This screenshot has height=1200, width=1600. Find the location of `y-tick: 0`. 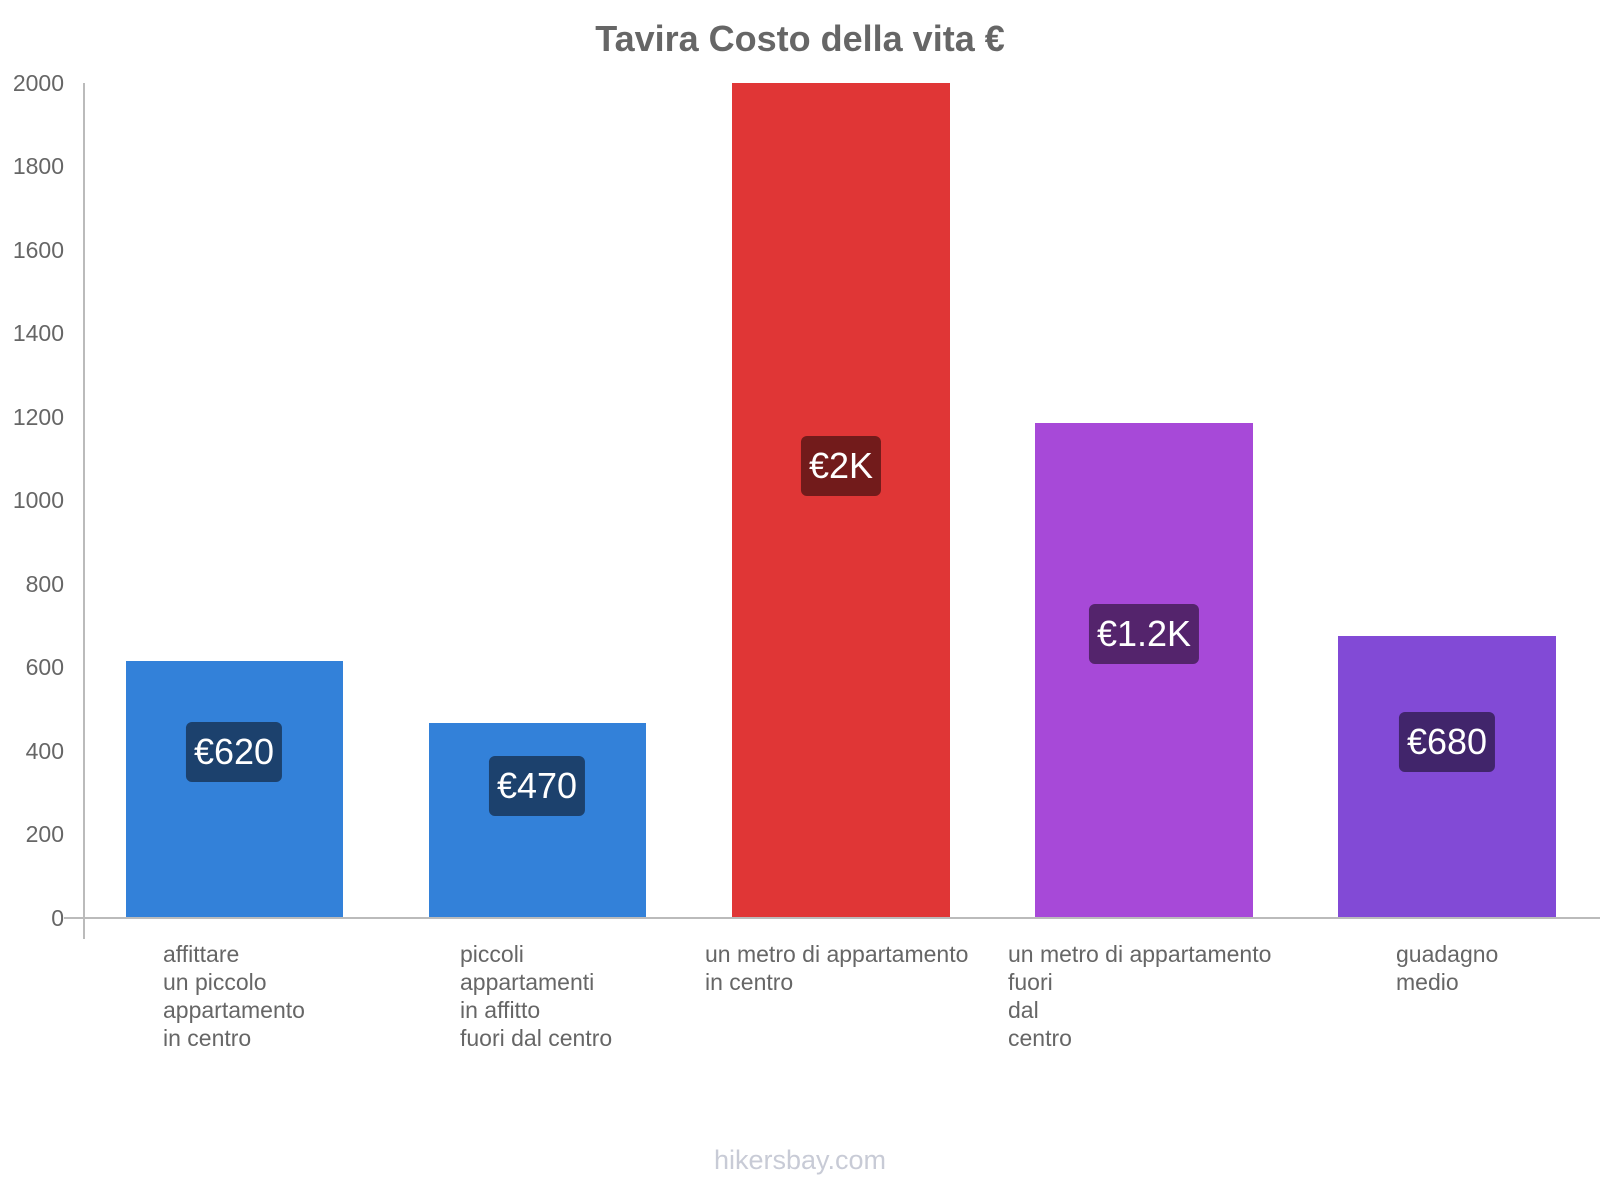

y-tick: 0 is located at coordinates (57, 918).